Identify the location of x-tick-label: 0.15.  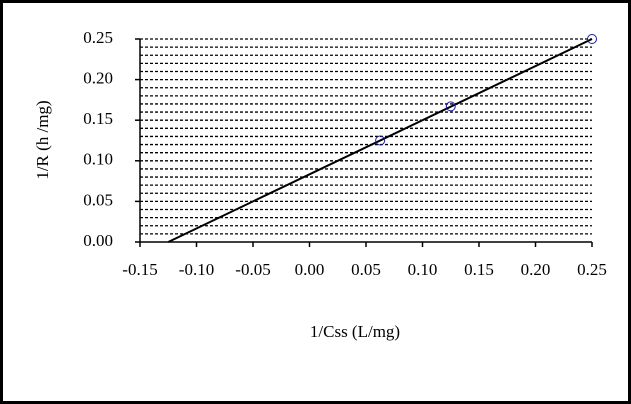
(479, 269).